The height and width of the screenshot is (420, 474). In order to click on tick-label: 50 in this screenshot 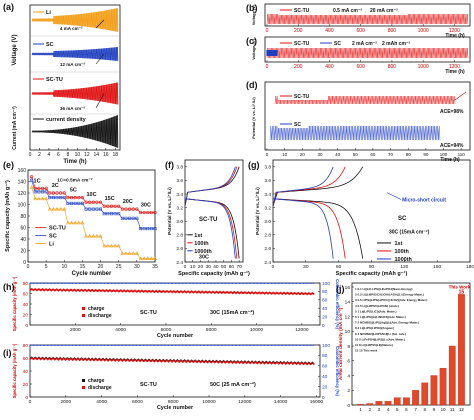, I will do `click(224, 267)`.